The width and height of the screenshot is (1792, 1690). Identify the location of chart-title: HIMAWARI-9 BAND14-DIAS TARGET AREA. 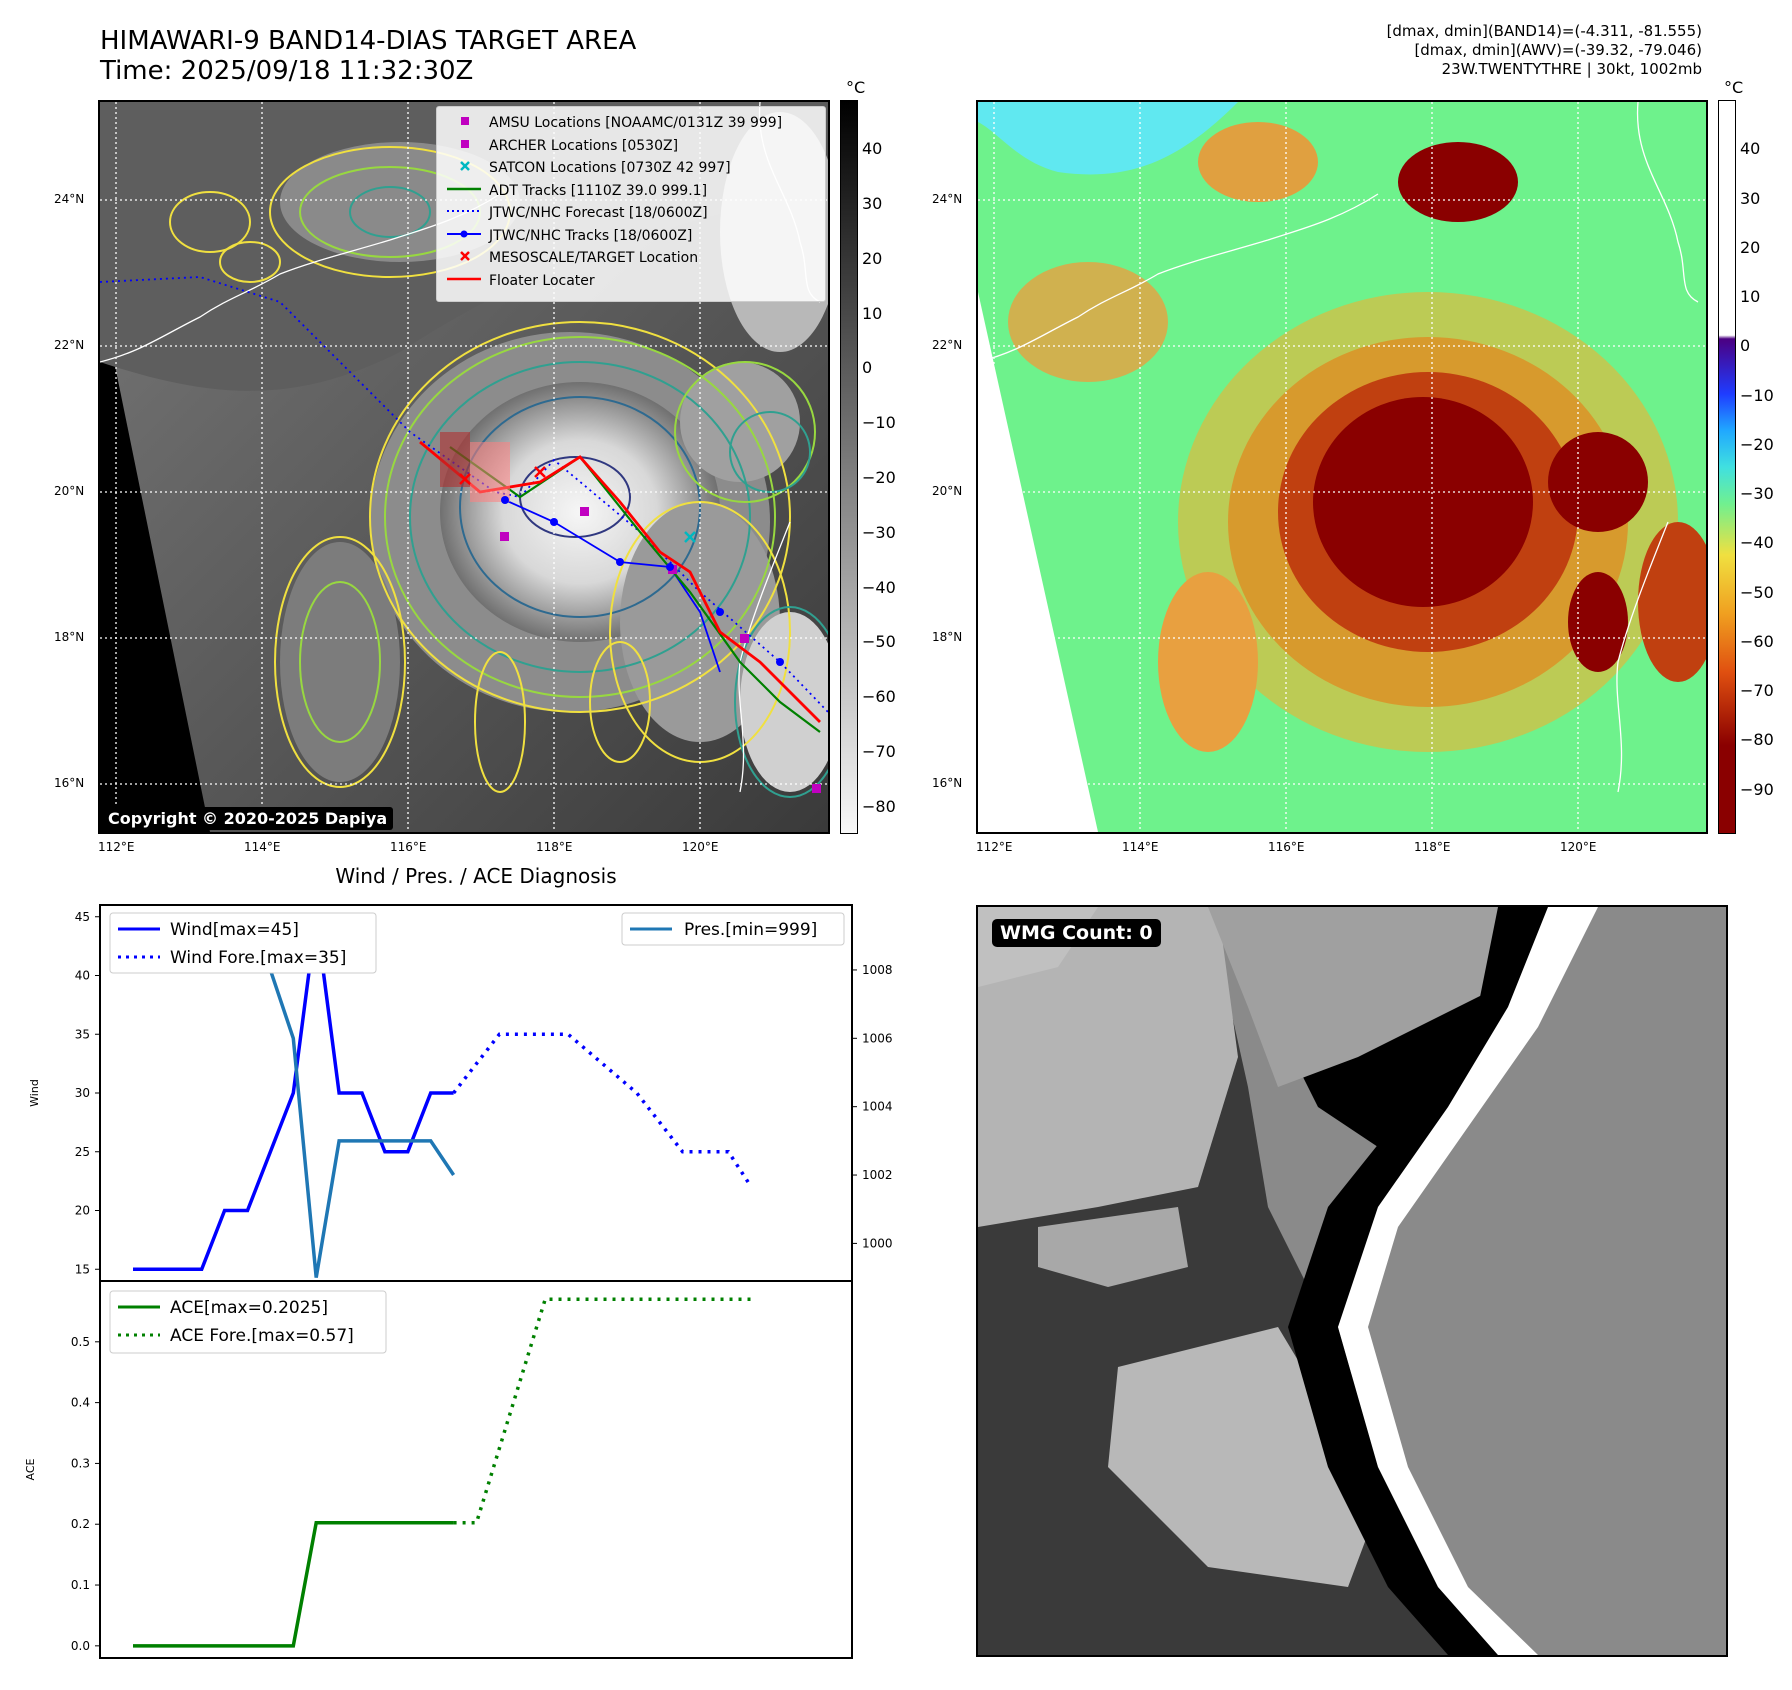
(368, 41).